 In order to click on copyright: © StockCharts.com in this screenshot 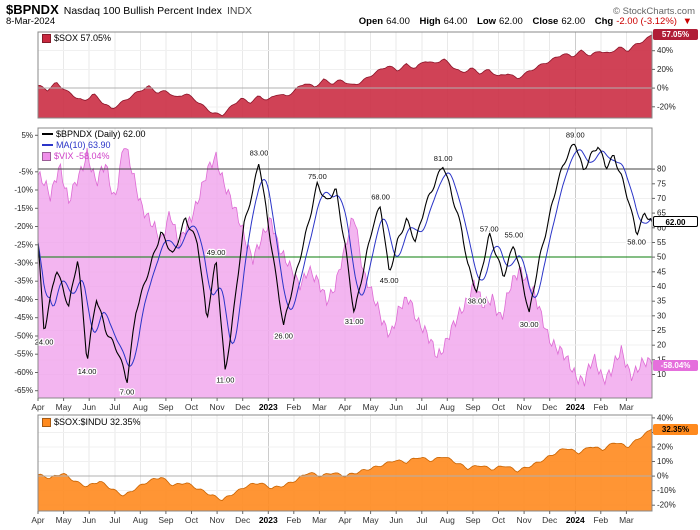, I will do `click(654, 11)`.